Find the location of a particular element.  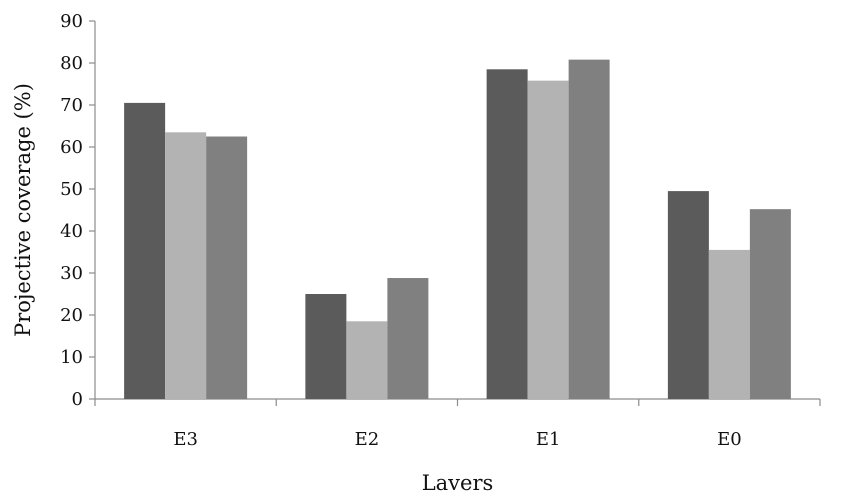

y-tick-label: 80 is located at coordinates (71, 63).